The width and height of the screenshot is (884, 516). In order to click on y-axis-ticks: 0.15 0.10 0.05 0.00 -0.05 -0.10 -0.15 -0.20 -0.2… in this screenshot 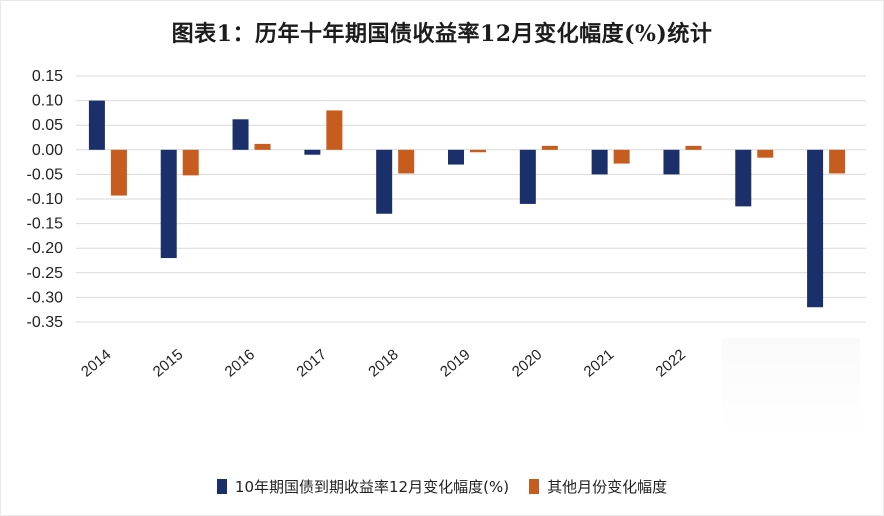, I will do `click(45, 199)`.